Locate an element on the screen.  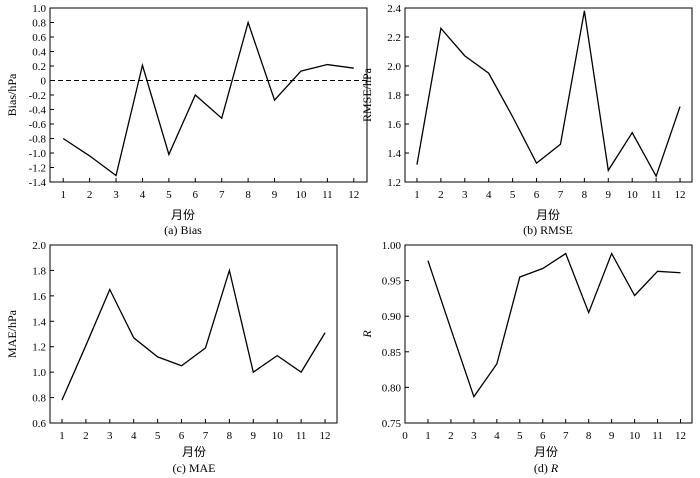
r-x-tick-label: 0 is located at coordinates (405, 436).